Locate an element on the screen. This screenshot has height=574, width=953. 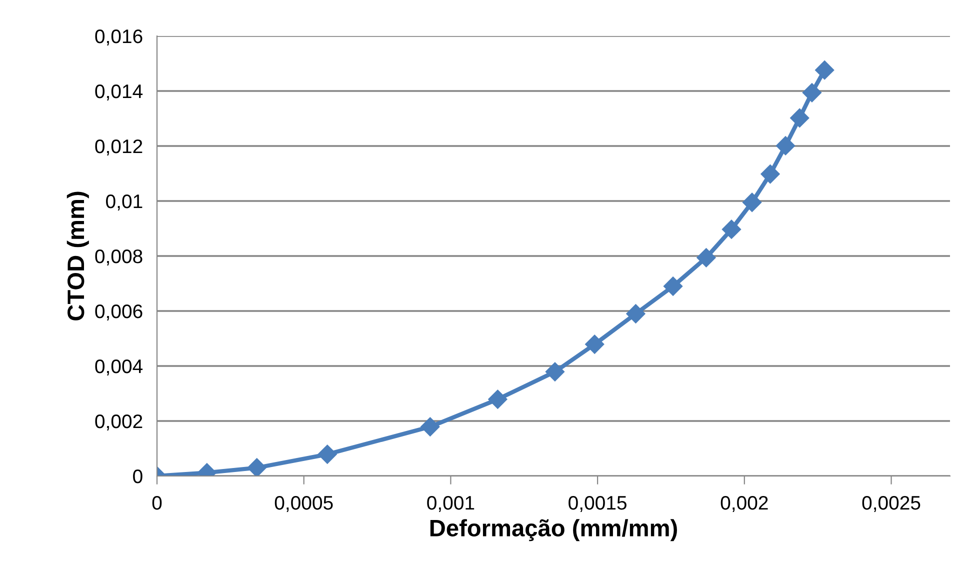
y-axis-title: CTOD (mm) is located at coordinates (77, 256).